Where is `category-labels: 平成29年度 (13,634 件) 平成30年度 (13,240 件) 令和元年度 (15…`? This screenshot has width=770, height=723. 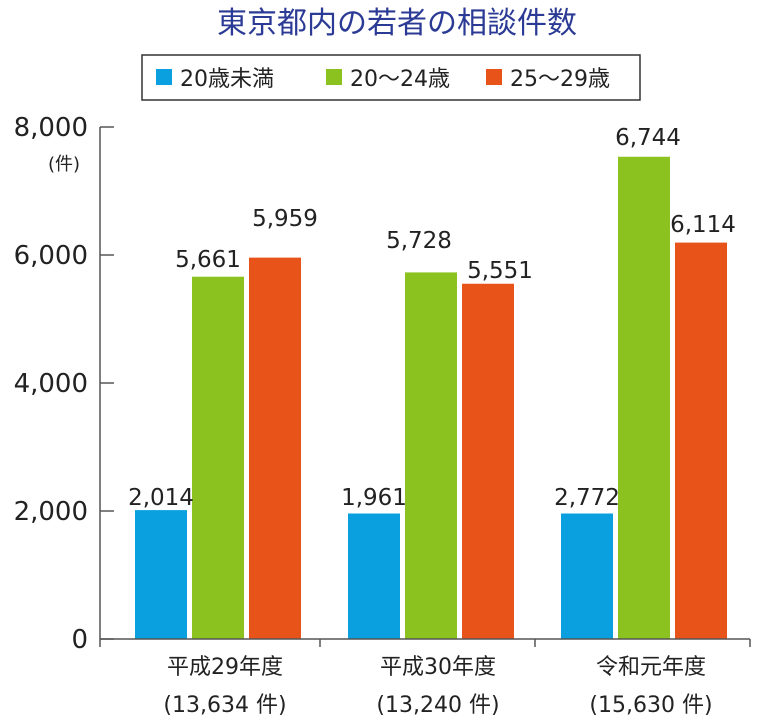
category-labels: 平成29年度 (13,634 件) 平成30年度 (13,240 件) 令和元年度 (15… is located at coordinates (437, 686).